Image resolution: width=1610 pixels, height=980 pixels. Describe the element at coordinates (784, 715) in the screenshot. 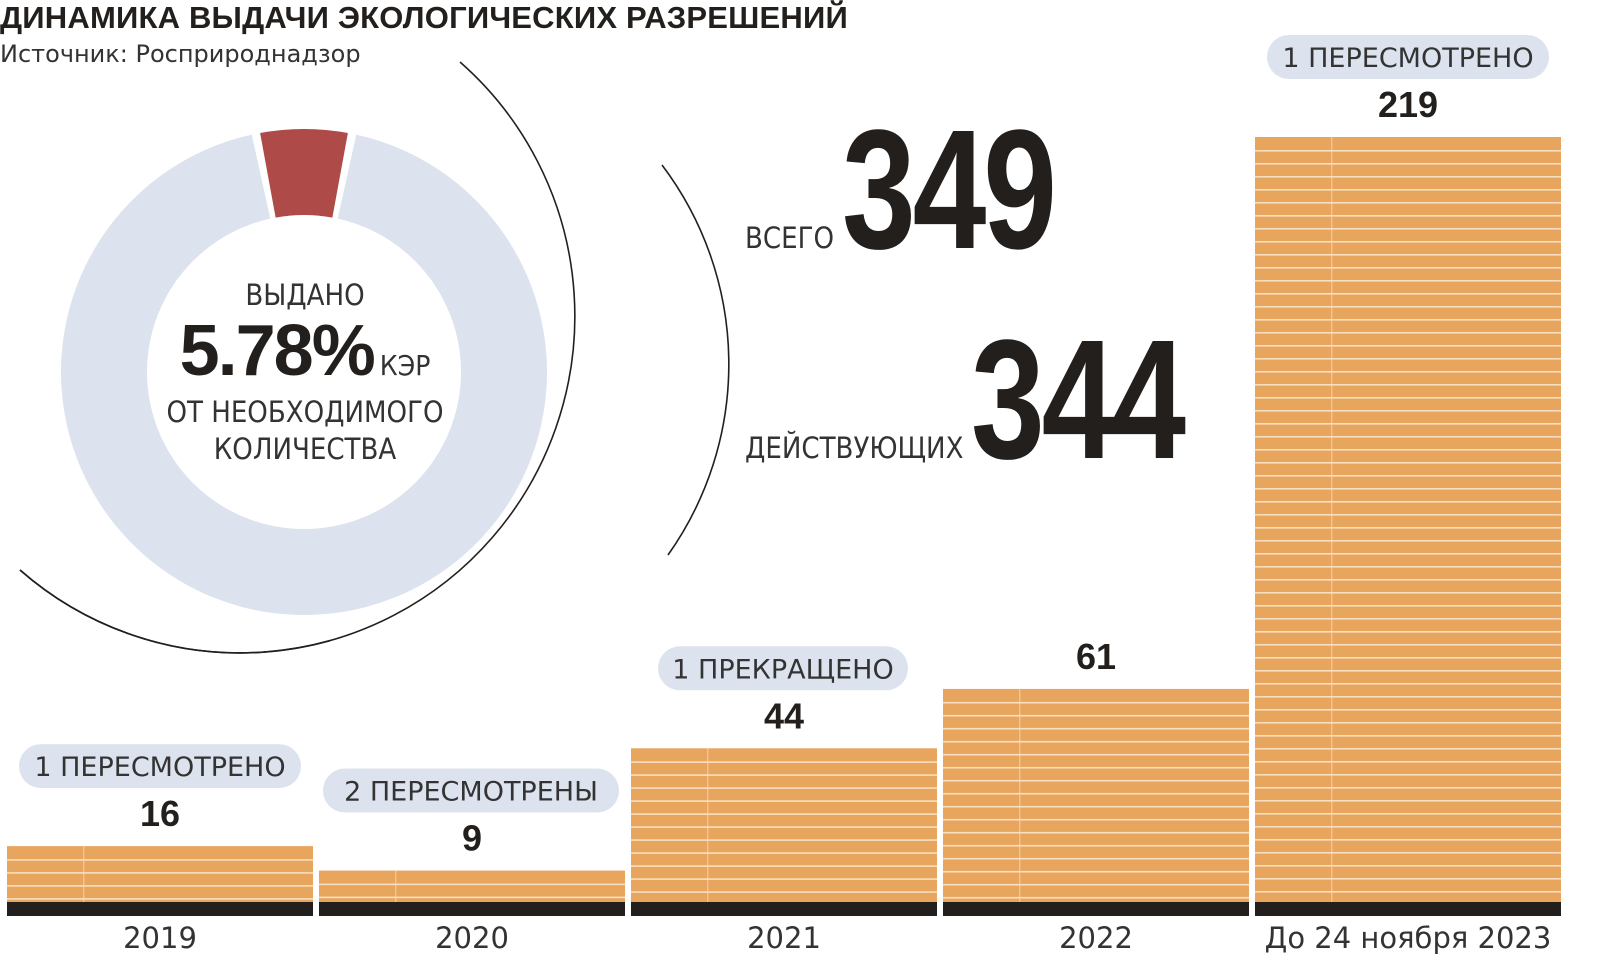

I see `bar-value-label: 44` at that location.